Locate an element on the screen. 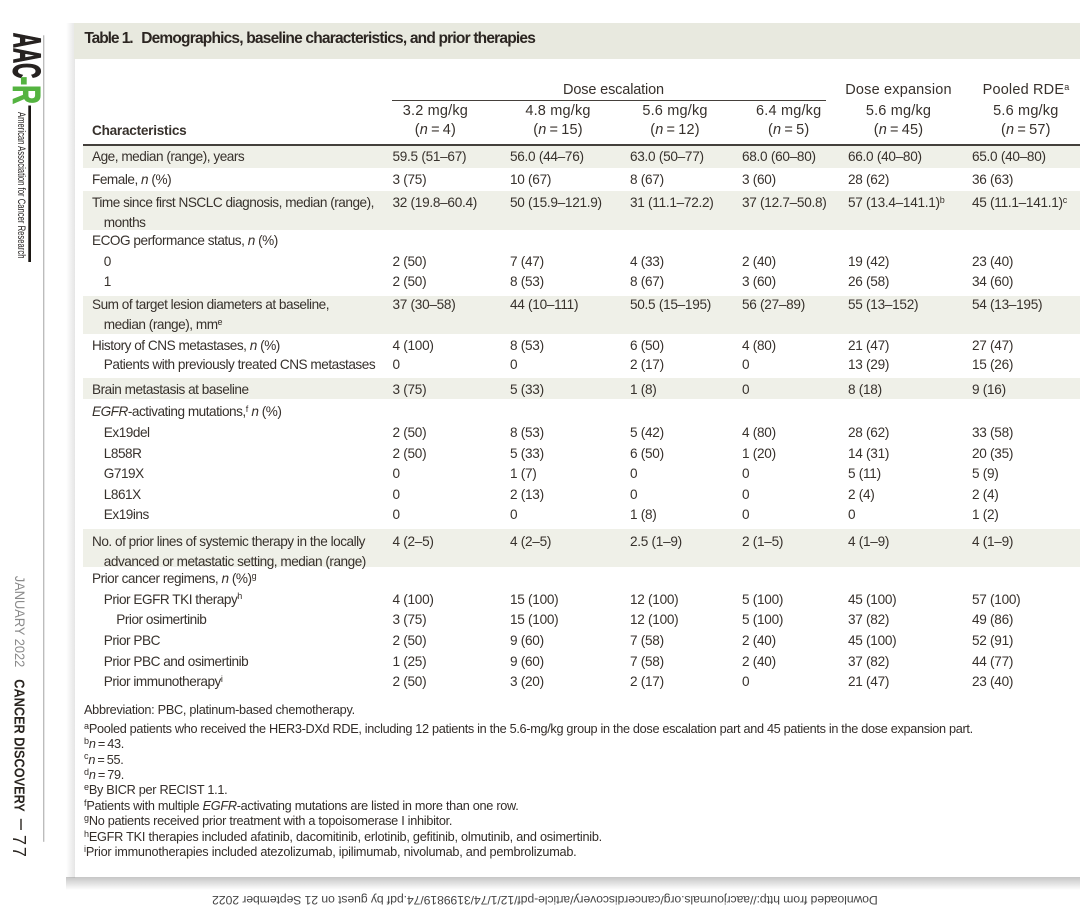 The image size is (1080, 920). svg-text: -R is located at coordinates (26, 91).